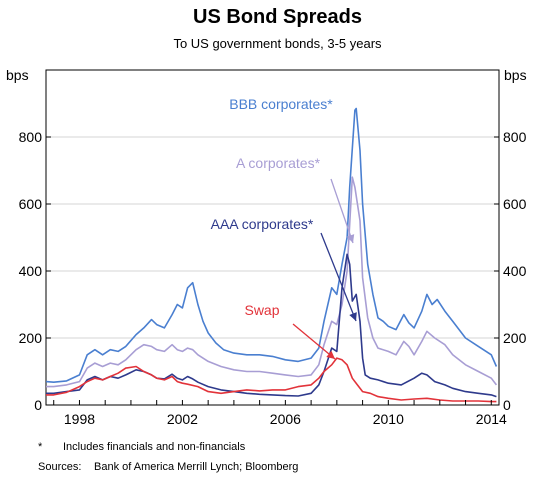  What do you see at coordinates (40, 447) in the screenshot?
I see `footnote-marker: *` at bounding box center [40, 447].